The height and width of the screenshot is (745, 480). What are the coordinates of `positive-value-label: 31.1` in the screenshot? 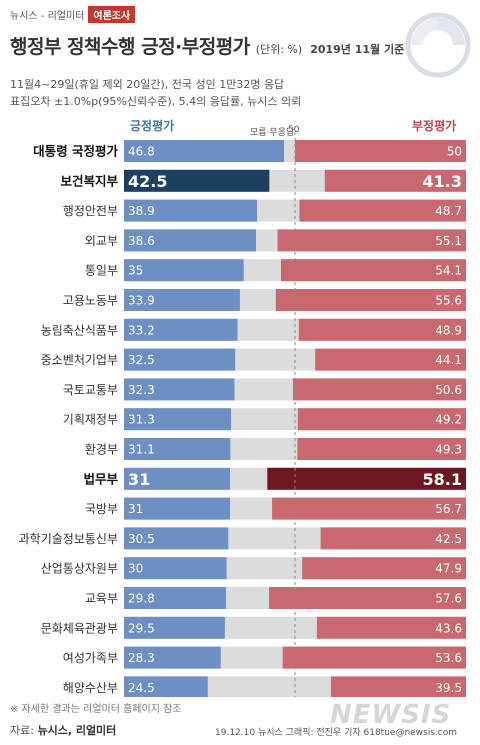 It's located at (141, 450).